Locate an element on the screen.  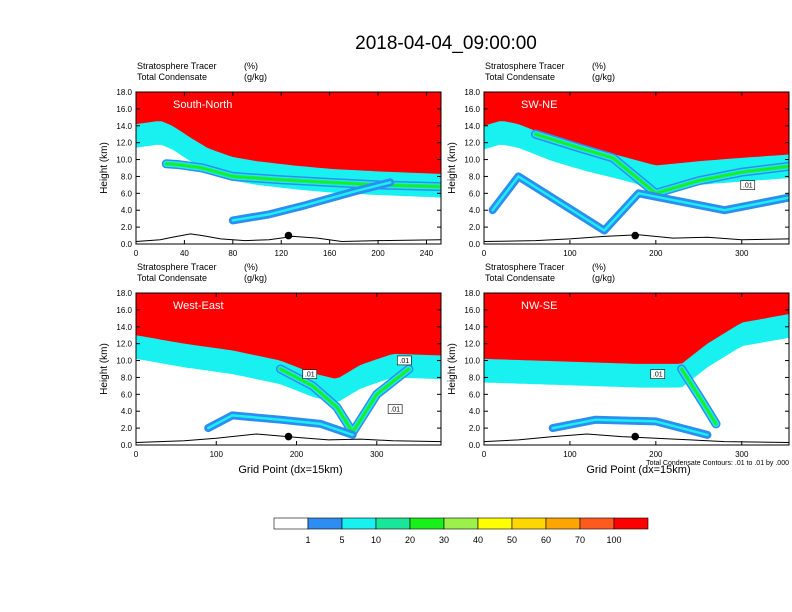
x-tick-label: 40 is located at coordinates (184, 253).